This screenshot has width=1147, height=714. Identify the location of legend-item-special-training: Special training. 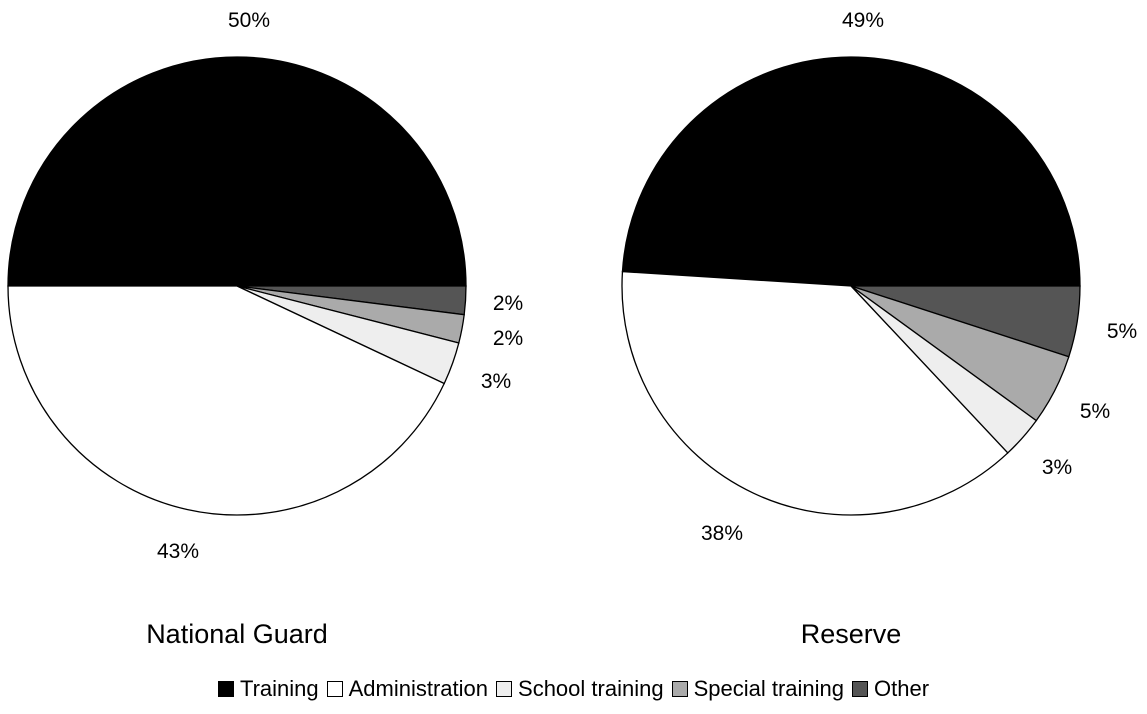
(757, 689).